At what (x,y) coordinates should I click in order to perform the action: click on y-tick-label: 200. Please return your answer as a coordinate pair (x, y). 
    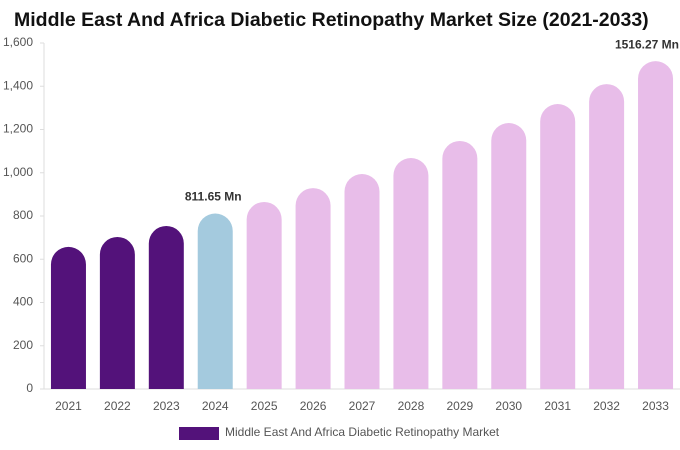
    Looking at the image, I should click on (23, 345).